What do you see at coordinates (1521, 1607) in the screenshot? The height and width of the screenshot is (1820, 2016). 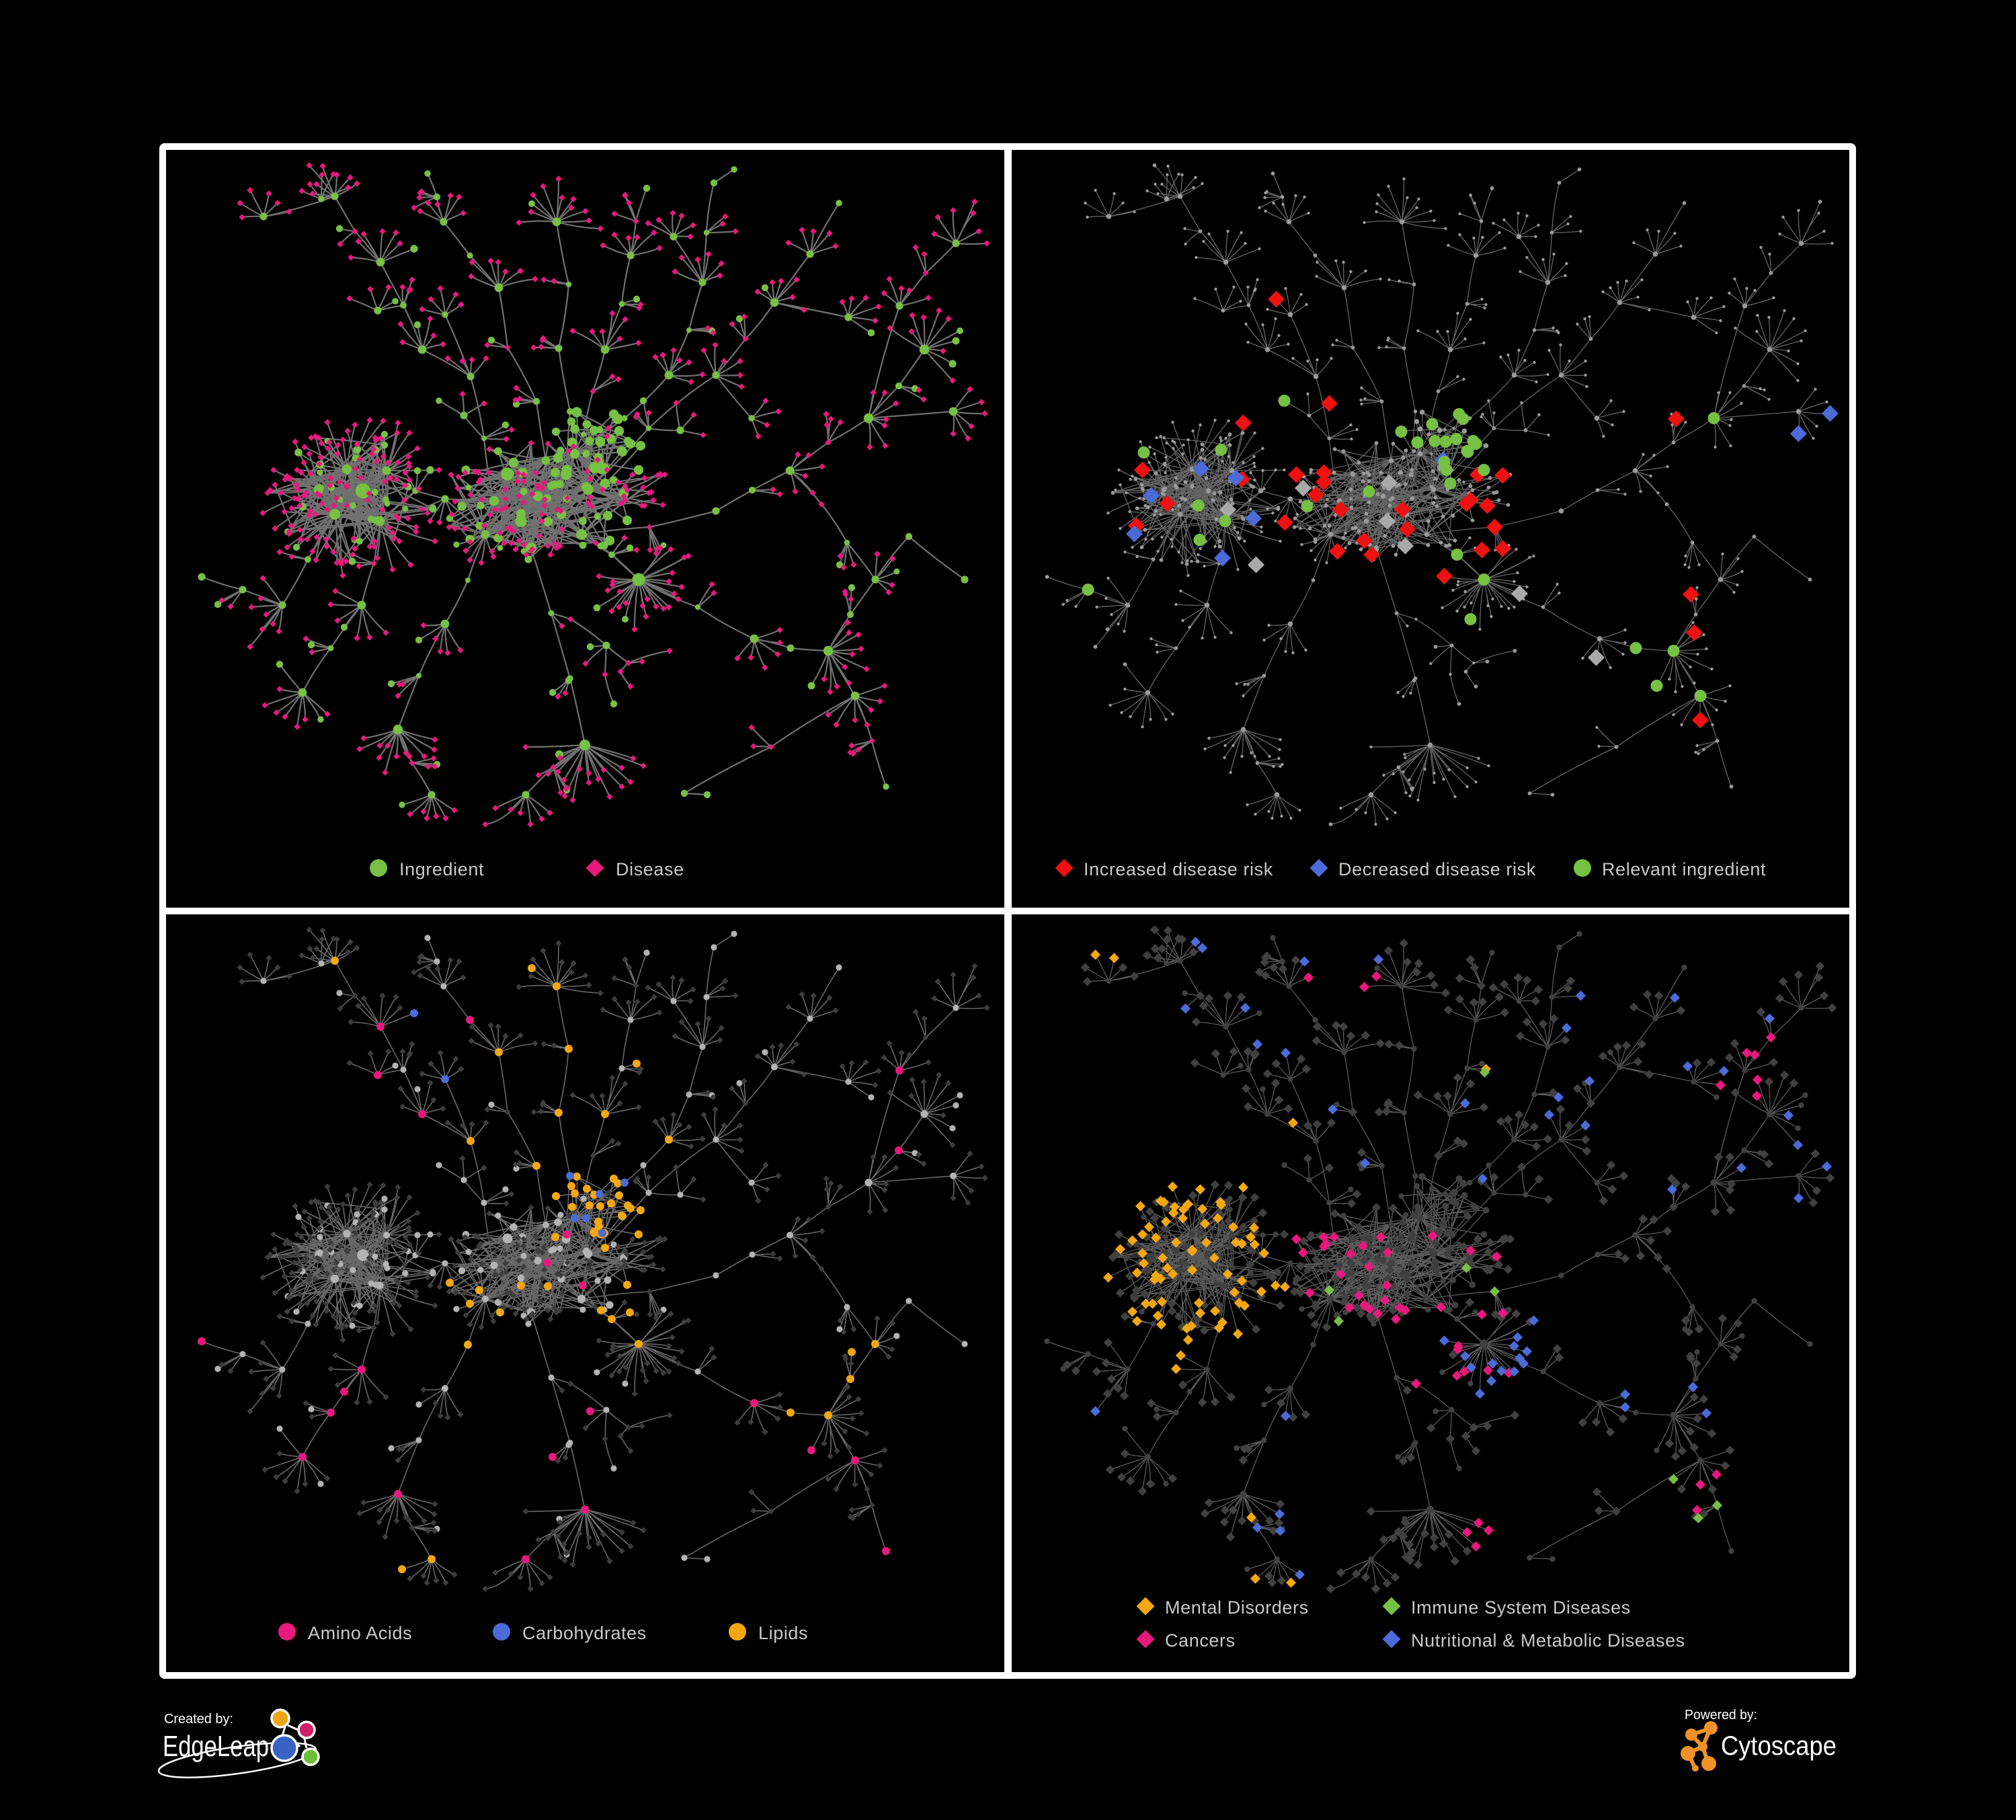 I see `svg-text: Immune System Diseases` at bounding box center [1521, 1607].